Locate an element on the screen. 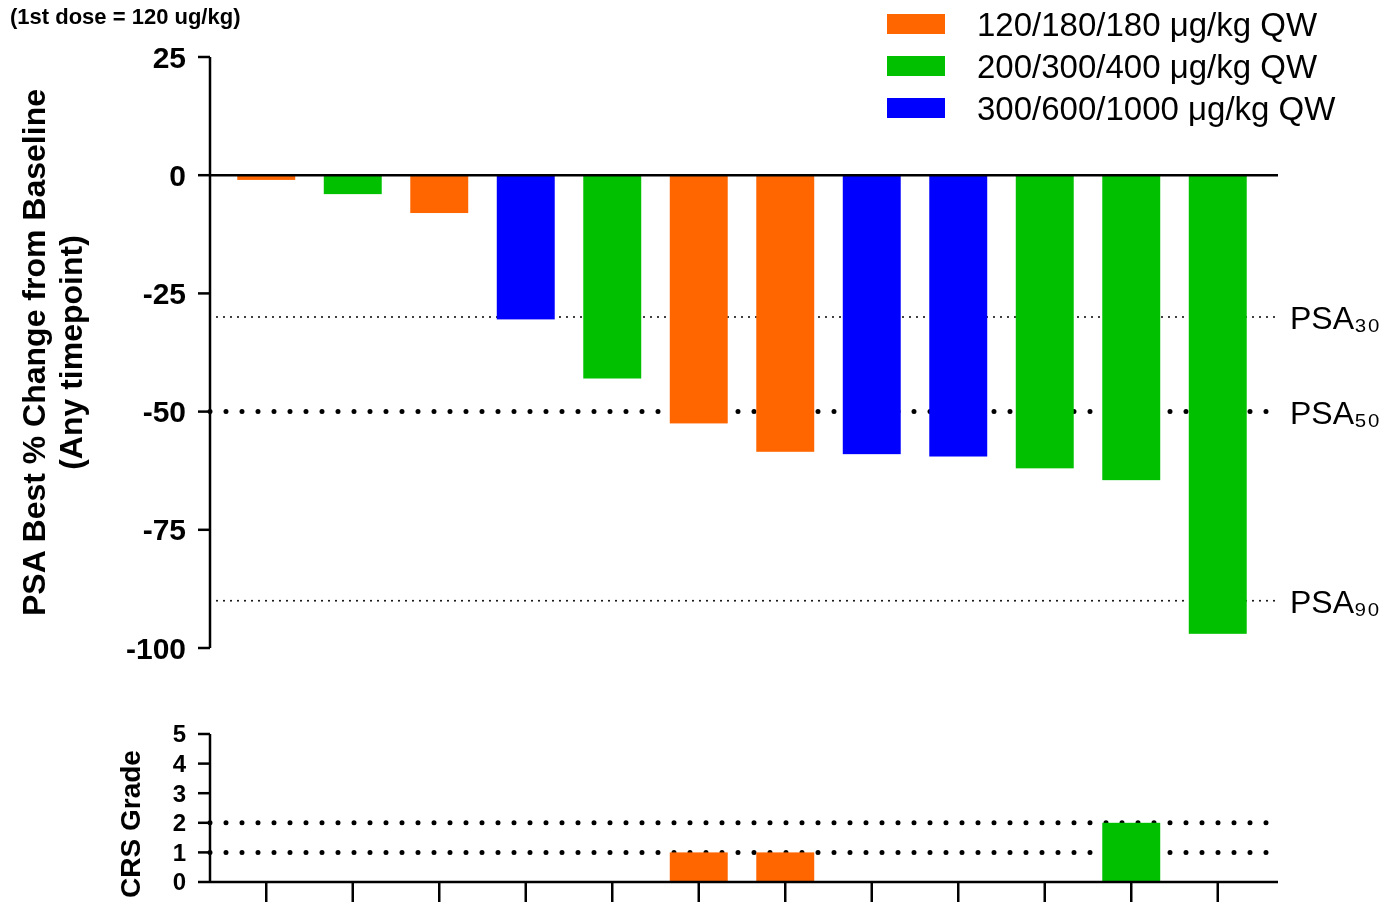 The image size is (1400, 905). y-tick-label: 5 is located at coordinates (179, 734).